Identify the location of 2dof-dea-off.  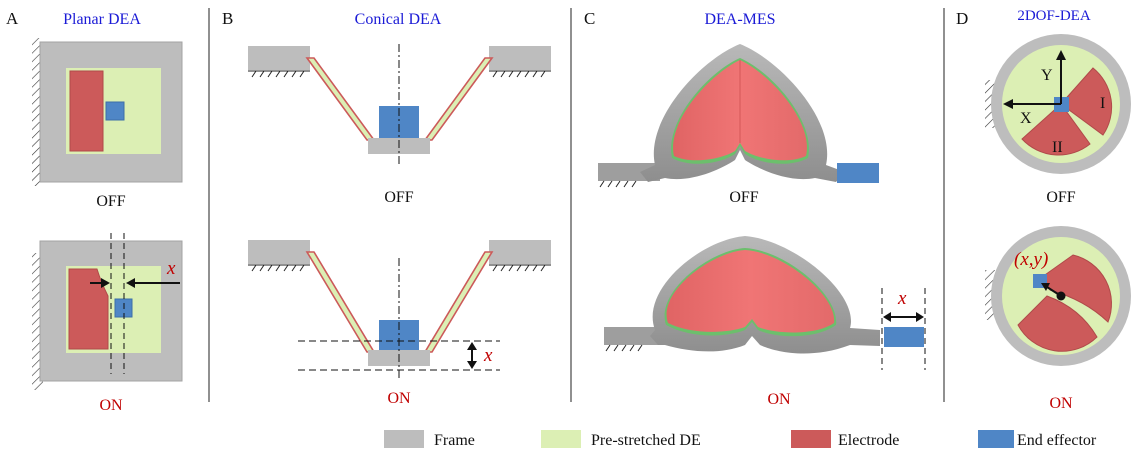
(1058, 104).